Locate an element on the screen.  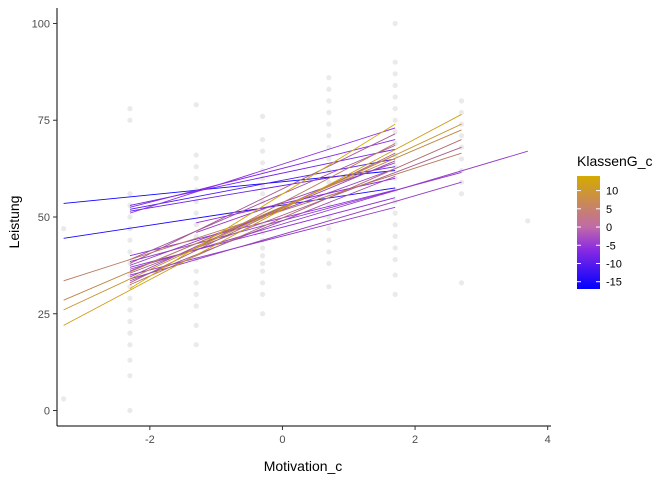
x-tick-label: -2 is located at coordinates (150, 440).